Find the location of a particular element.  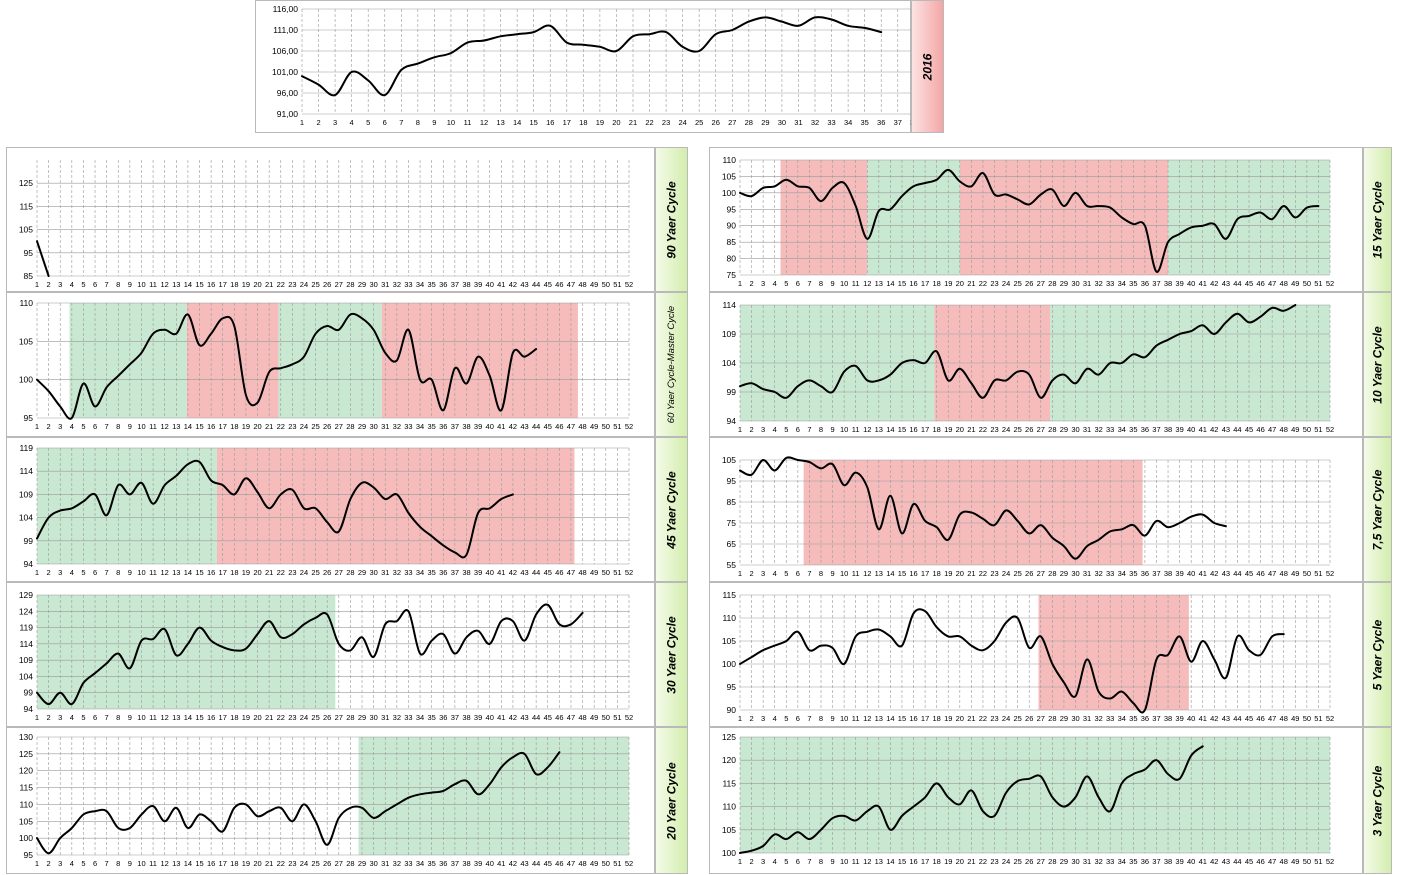

y-tick-label: 109 is located at coordinates (26, 660).